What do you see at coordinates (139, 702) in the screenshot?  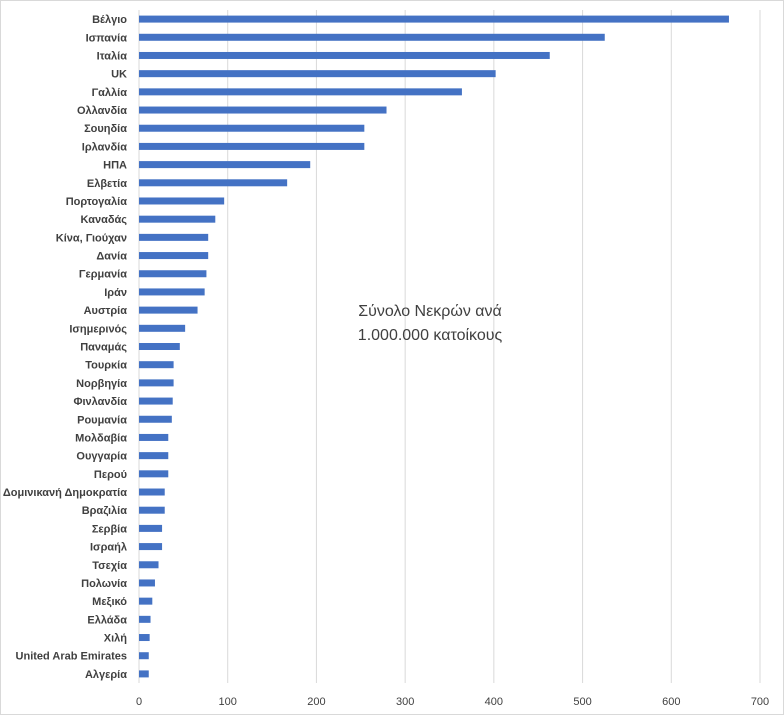 I see `x-tick-label: 0` at bounding box center [139, 702].